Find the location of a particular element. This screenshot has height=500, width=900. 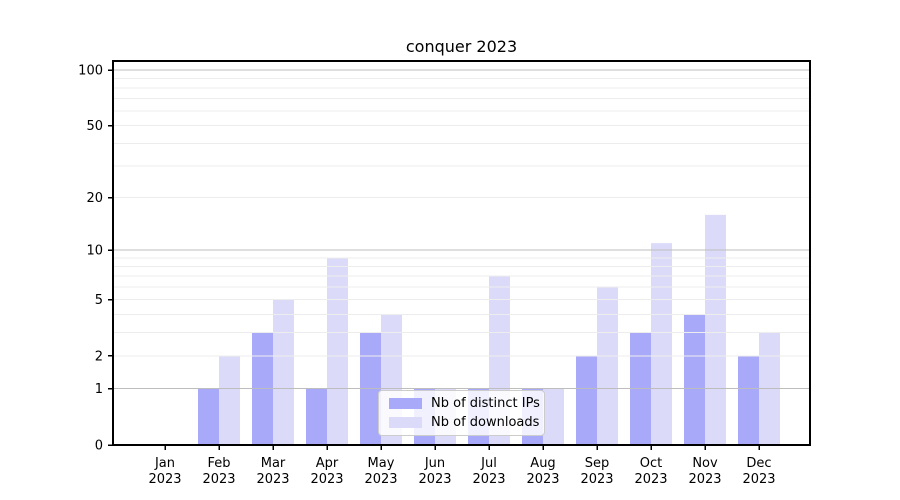

y-tick-label: 5 is located at coordinates (99, 300).